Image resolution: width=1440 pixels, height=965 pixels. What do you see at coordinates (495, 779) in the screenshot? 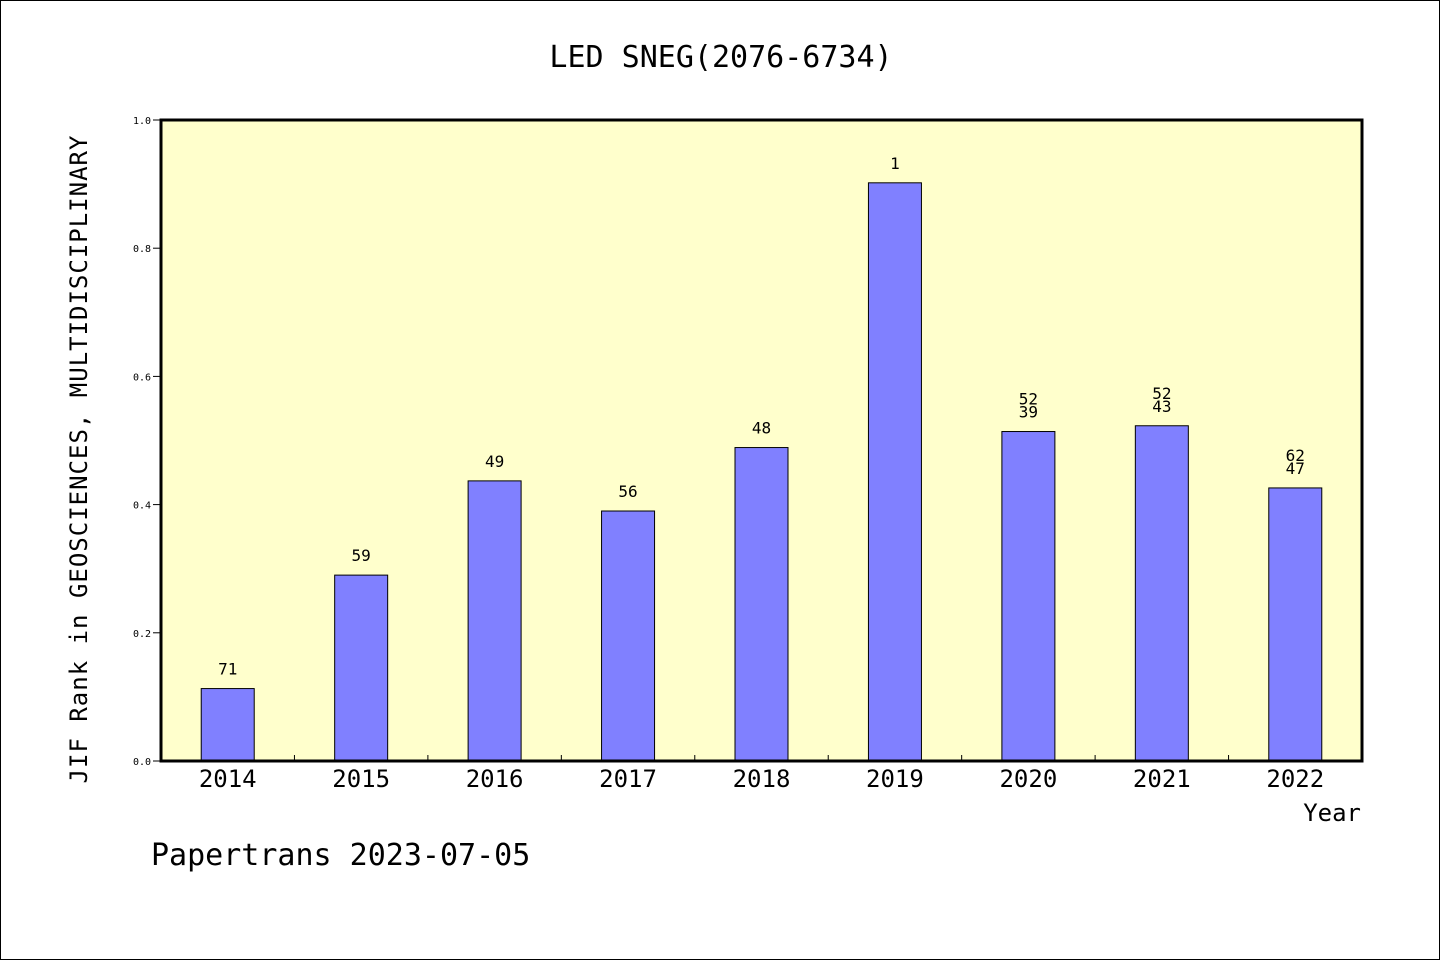
I see `x-tick-label: 2016` at bounding box center [495, 779].